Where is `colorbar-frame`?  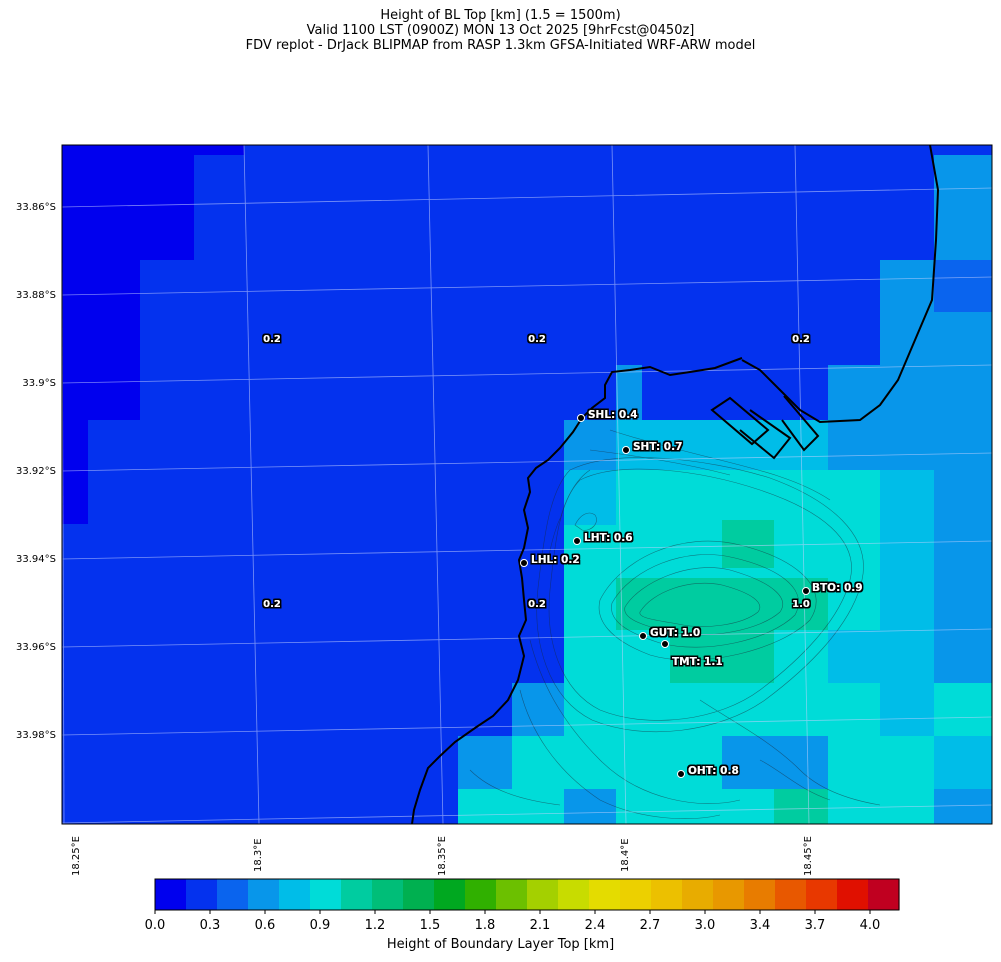 colorbar-frame is located at coordinates (527, 894).